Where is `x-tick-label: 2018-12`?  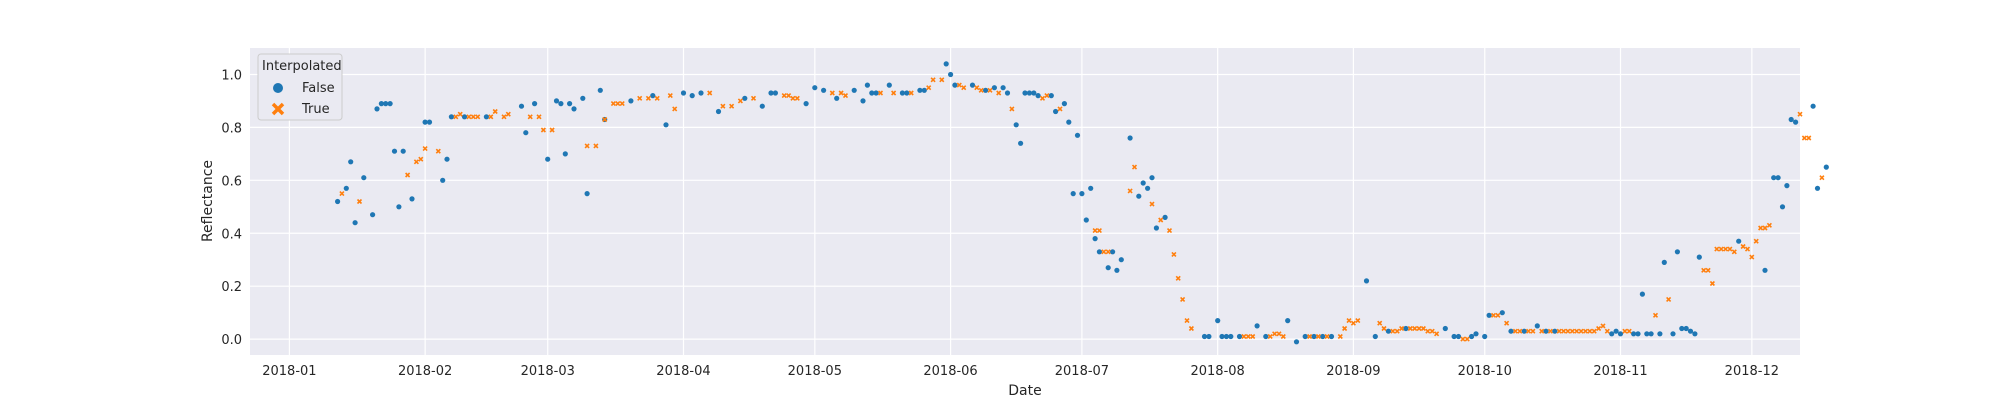 x-tick-label: 2018-12 is located at coordinates (1752, 371).